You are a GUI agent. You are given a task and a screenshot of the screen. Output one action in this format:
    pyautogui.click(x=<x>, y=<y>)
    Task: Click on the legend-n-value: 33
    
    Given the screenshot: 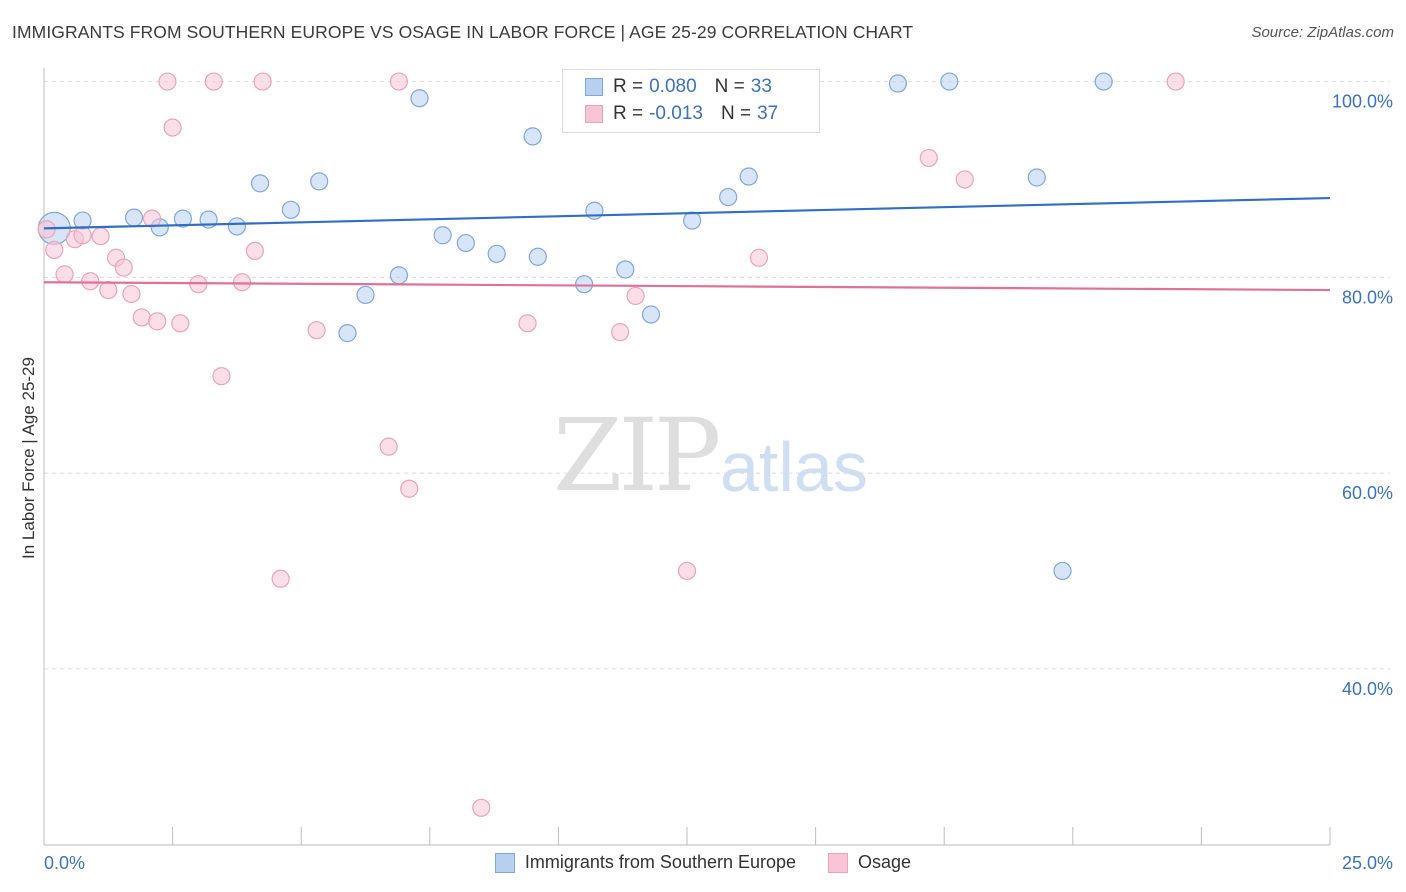 What is the action you would take?
    pyautogui.click(x=761, y=86)
    